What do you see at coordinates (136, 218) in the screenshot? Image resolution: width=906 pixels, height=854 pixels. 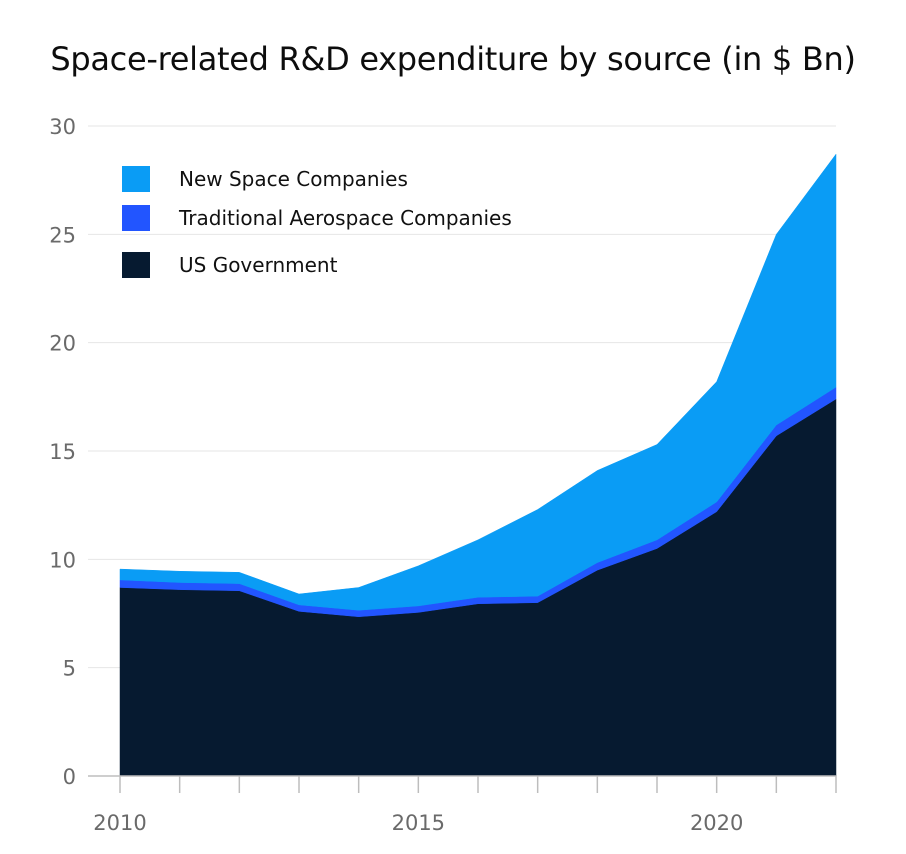 I see `legend-swatch-traditional-aerospace-companies` at bounding box center [136, 218].